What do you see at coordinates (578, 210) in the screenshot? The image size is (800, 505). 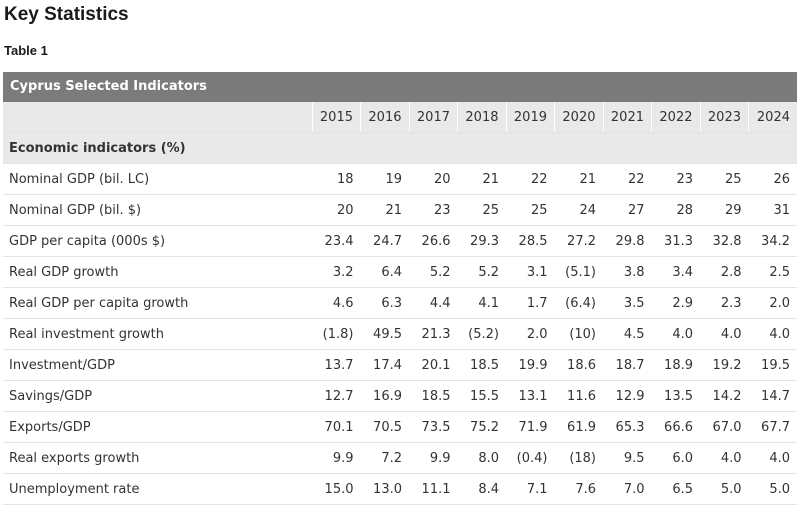 I see `value-cell: 24` at bounding box center [578, 210].